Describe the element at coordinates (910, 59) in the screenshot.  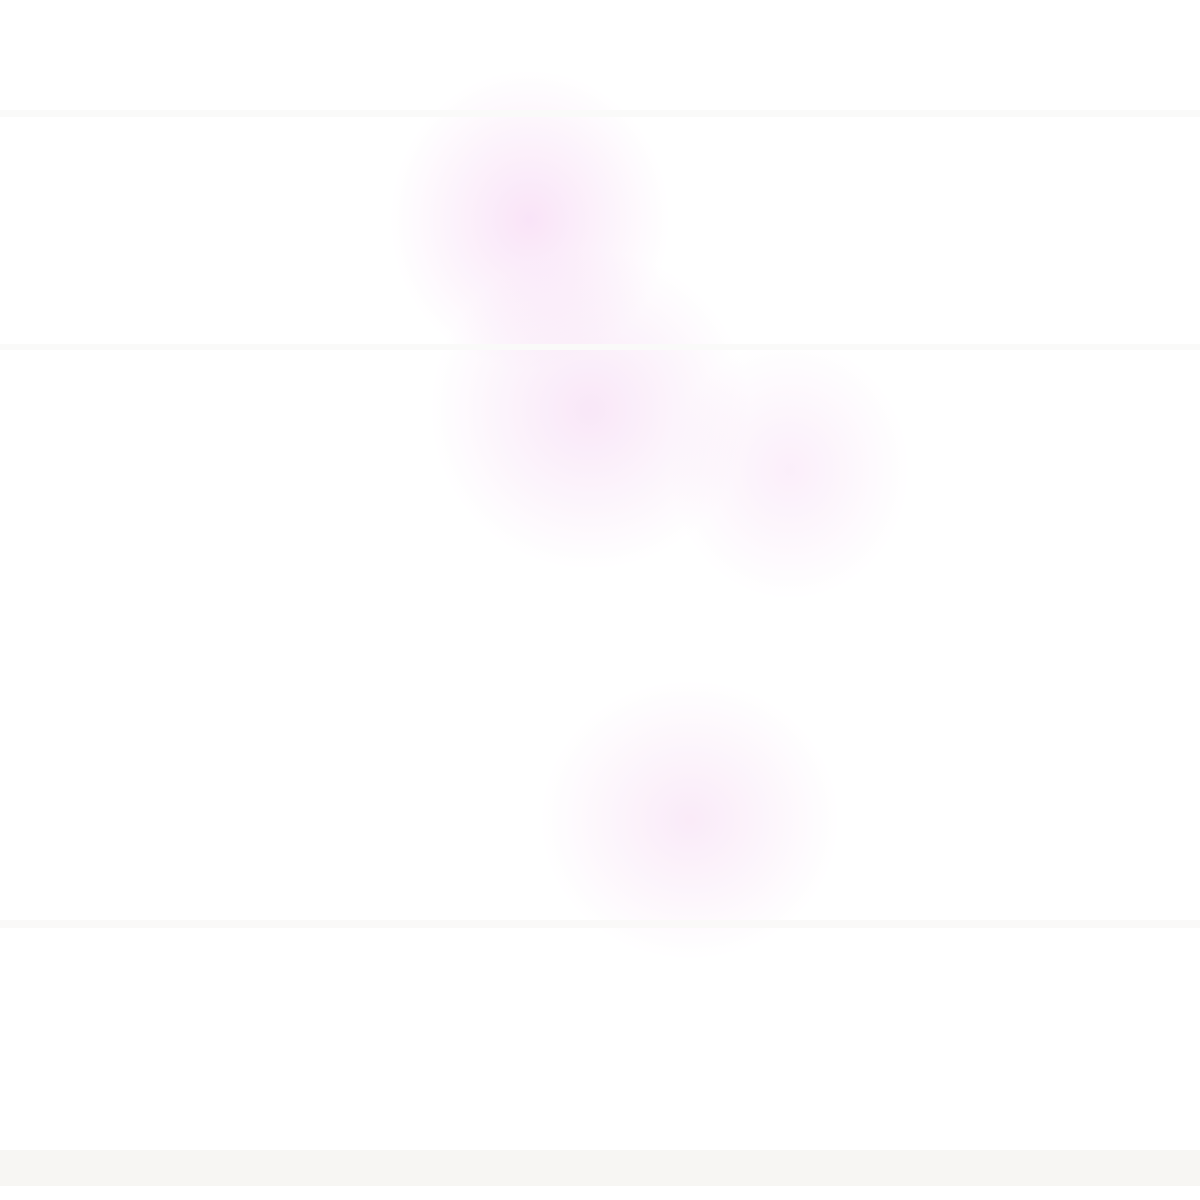
I see `dimension-line-top-cap` at that location.